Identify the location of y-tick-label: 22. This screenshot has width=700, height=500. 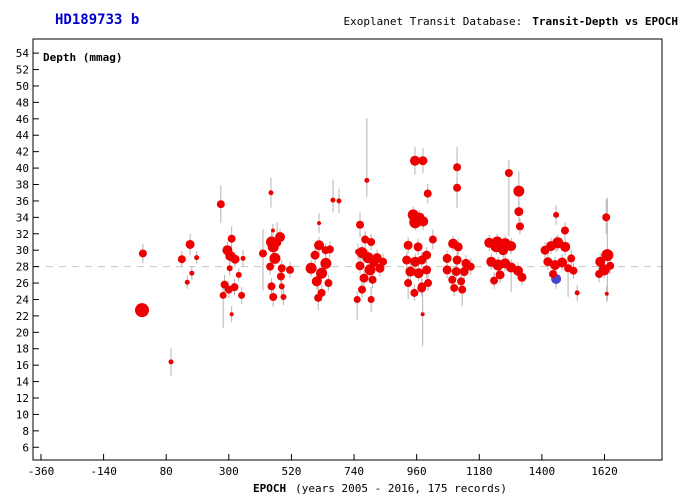
(22, 316).